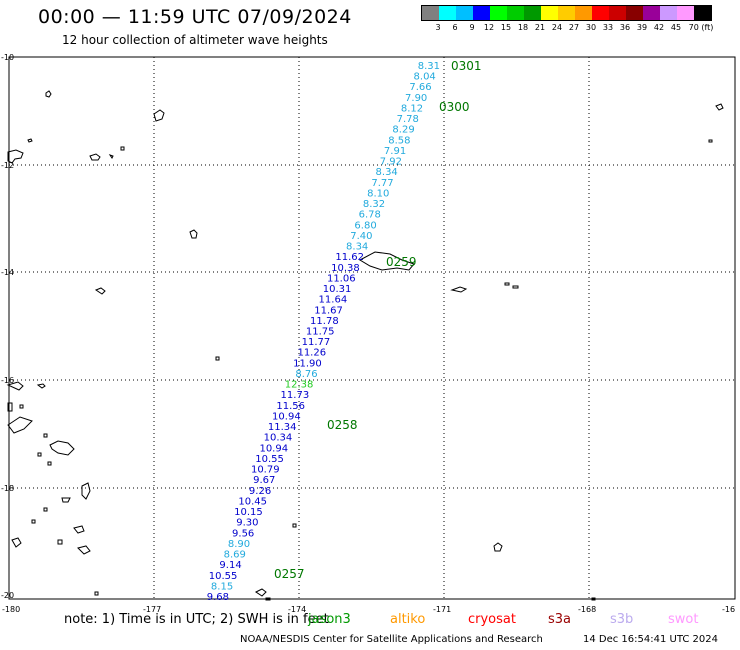  I want to click on satellite-jason3: jason3, so click(329, 619).